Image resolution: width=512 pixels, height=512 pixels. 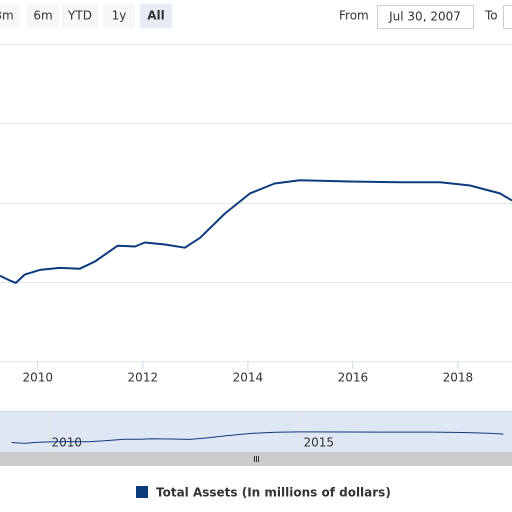 What do you see at coordinates (143, 378) in the screenshot?
I see `x-tick-label: 2012` at bounding box center [143, 378].